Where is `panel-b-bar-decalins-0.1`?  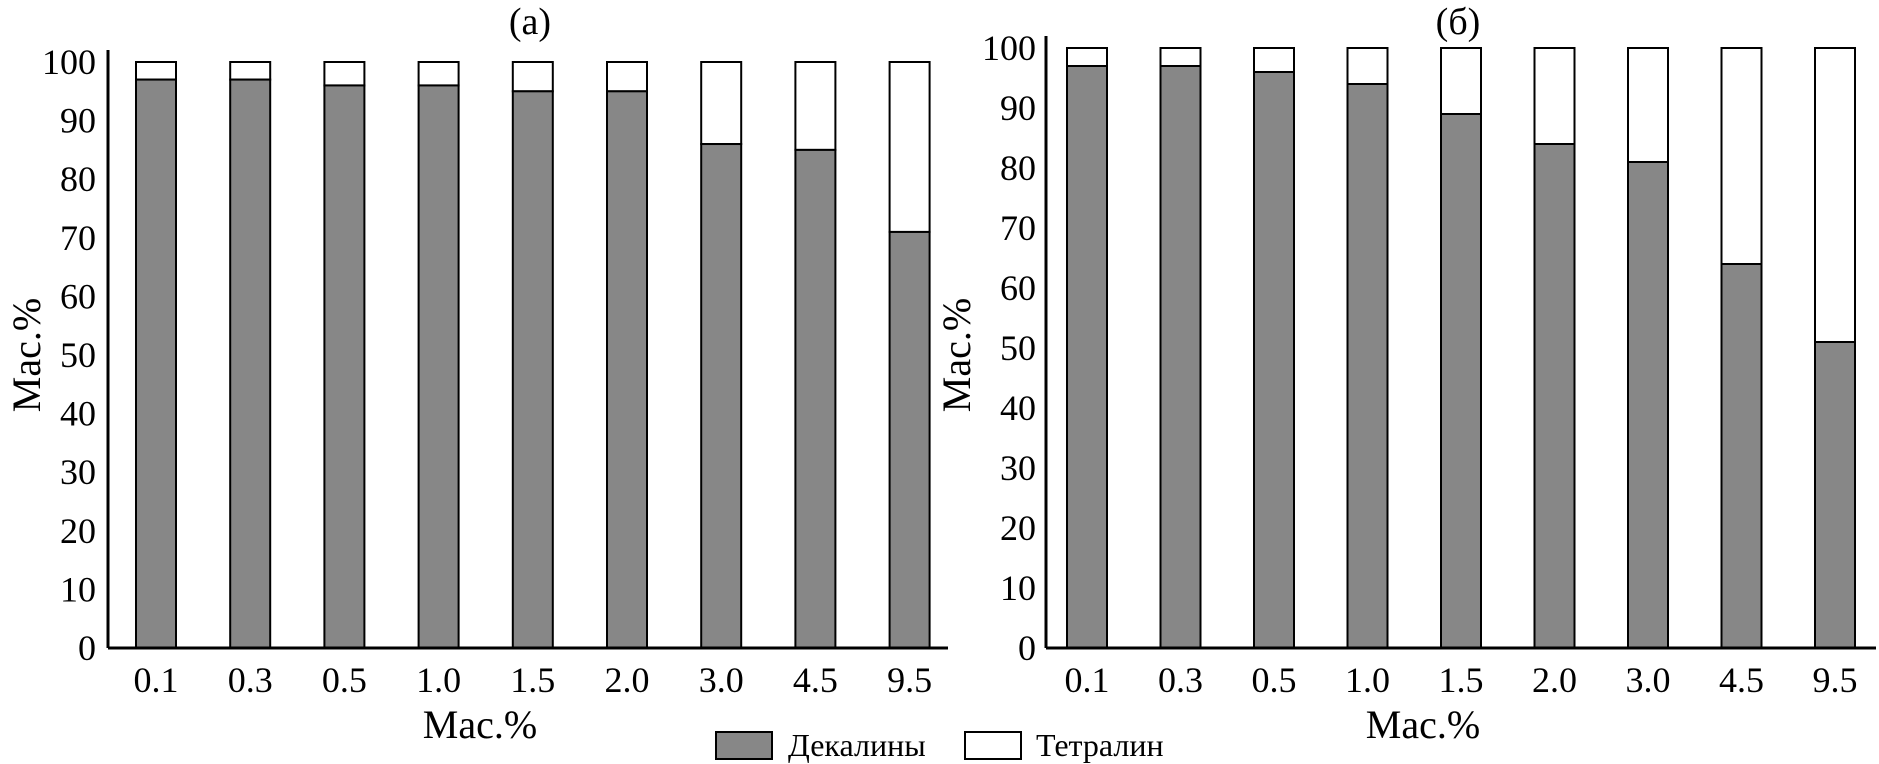 panel-b-bar-decalins-0.1 is located at coordinates (1087, 357).